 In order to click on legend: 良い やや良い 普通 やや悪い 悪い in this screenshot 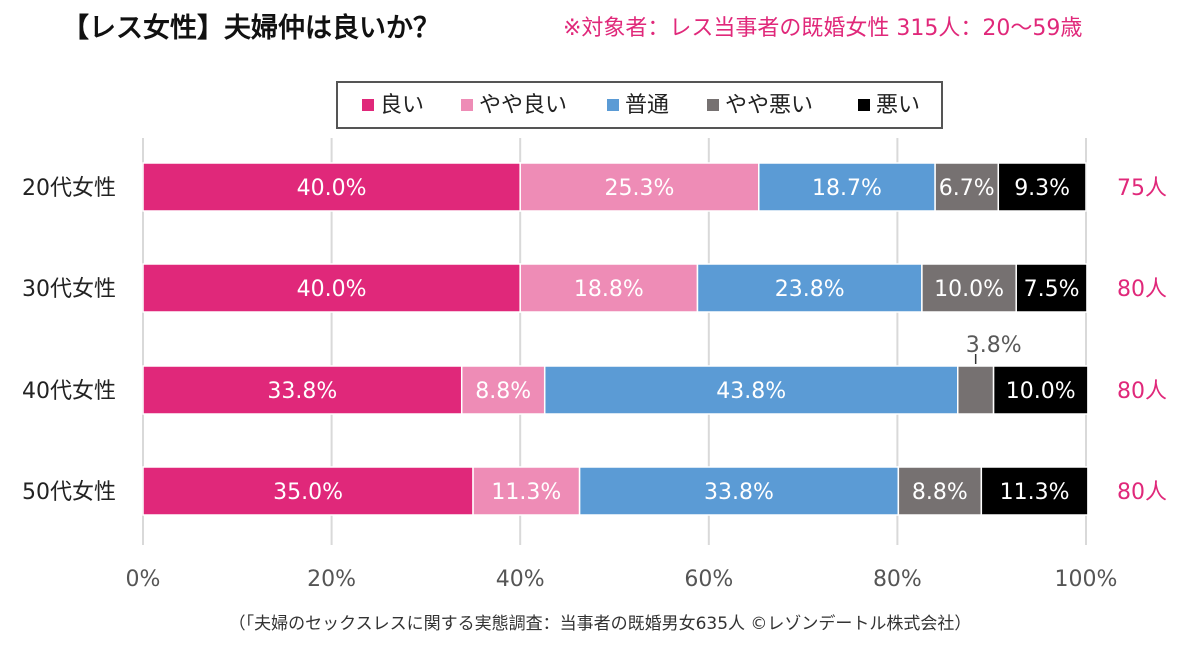, I will do `click(641, 105)`.